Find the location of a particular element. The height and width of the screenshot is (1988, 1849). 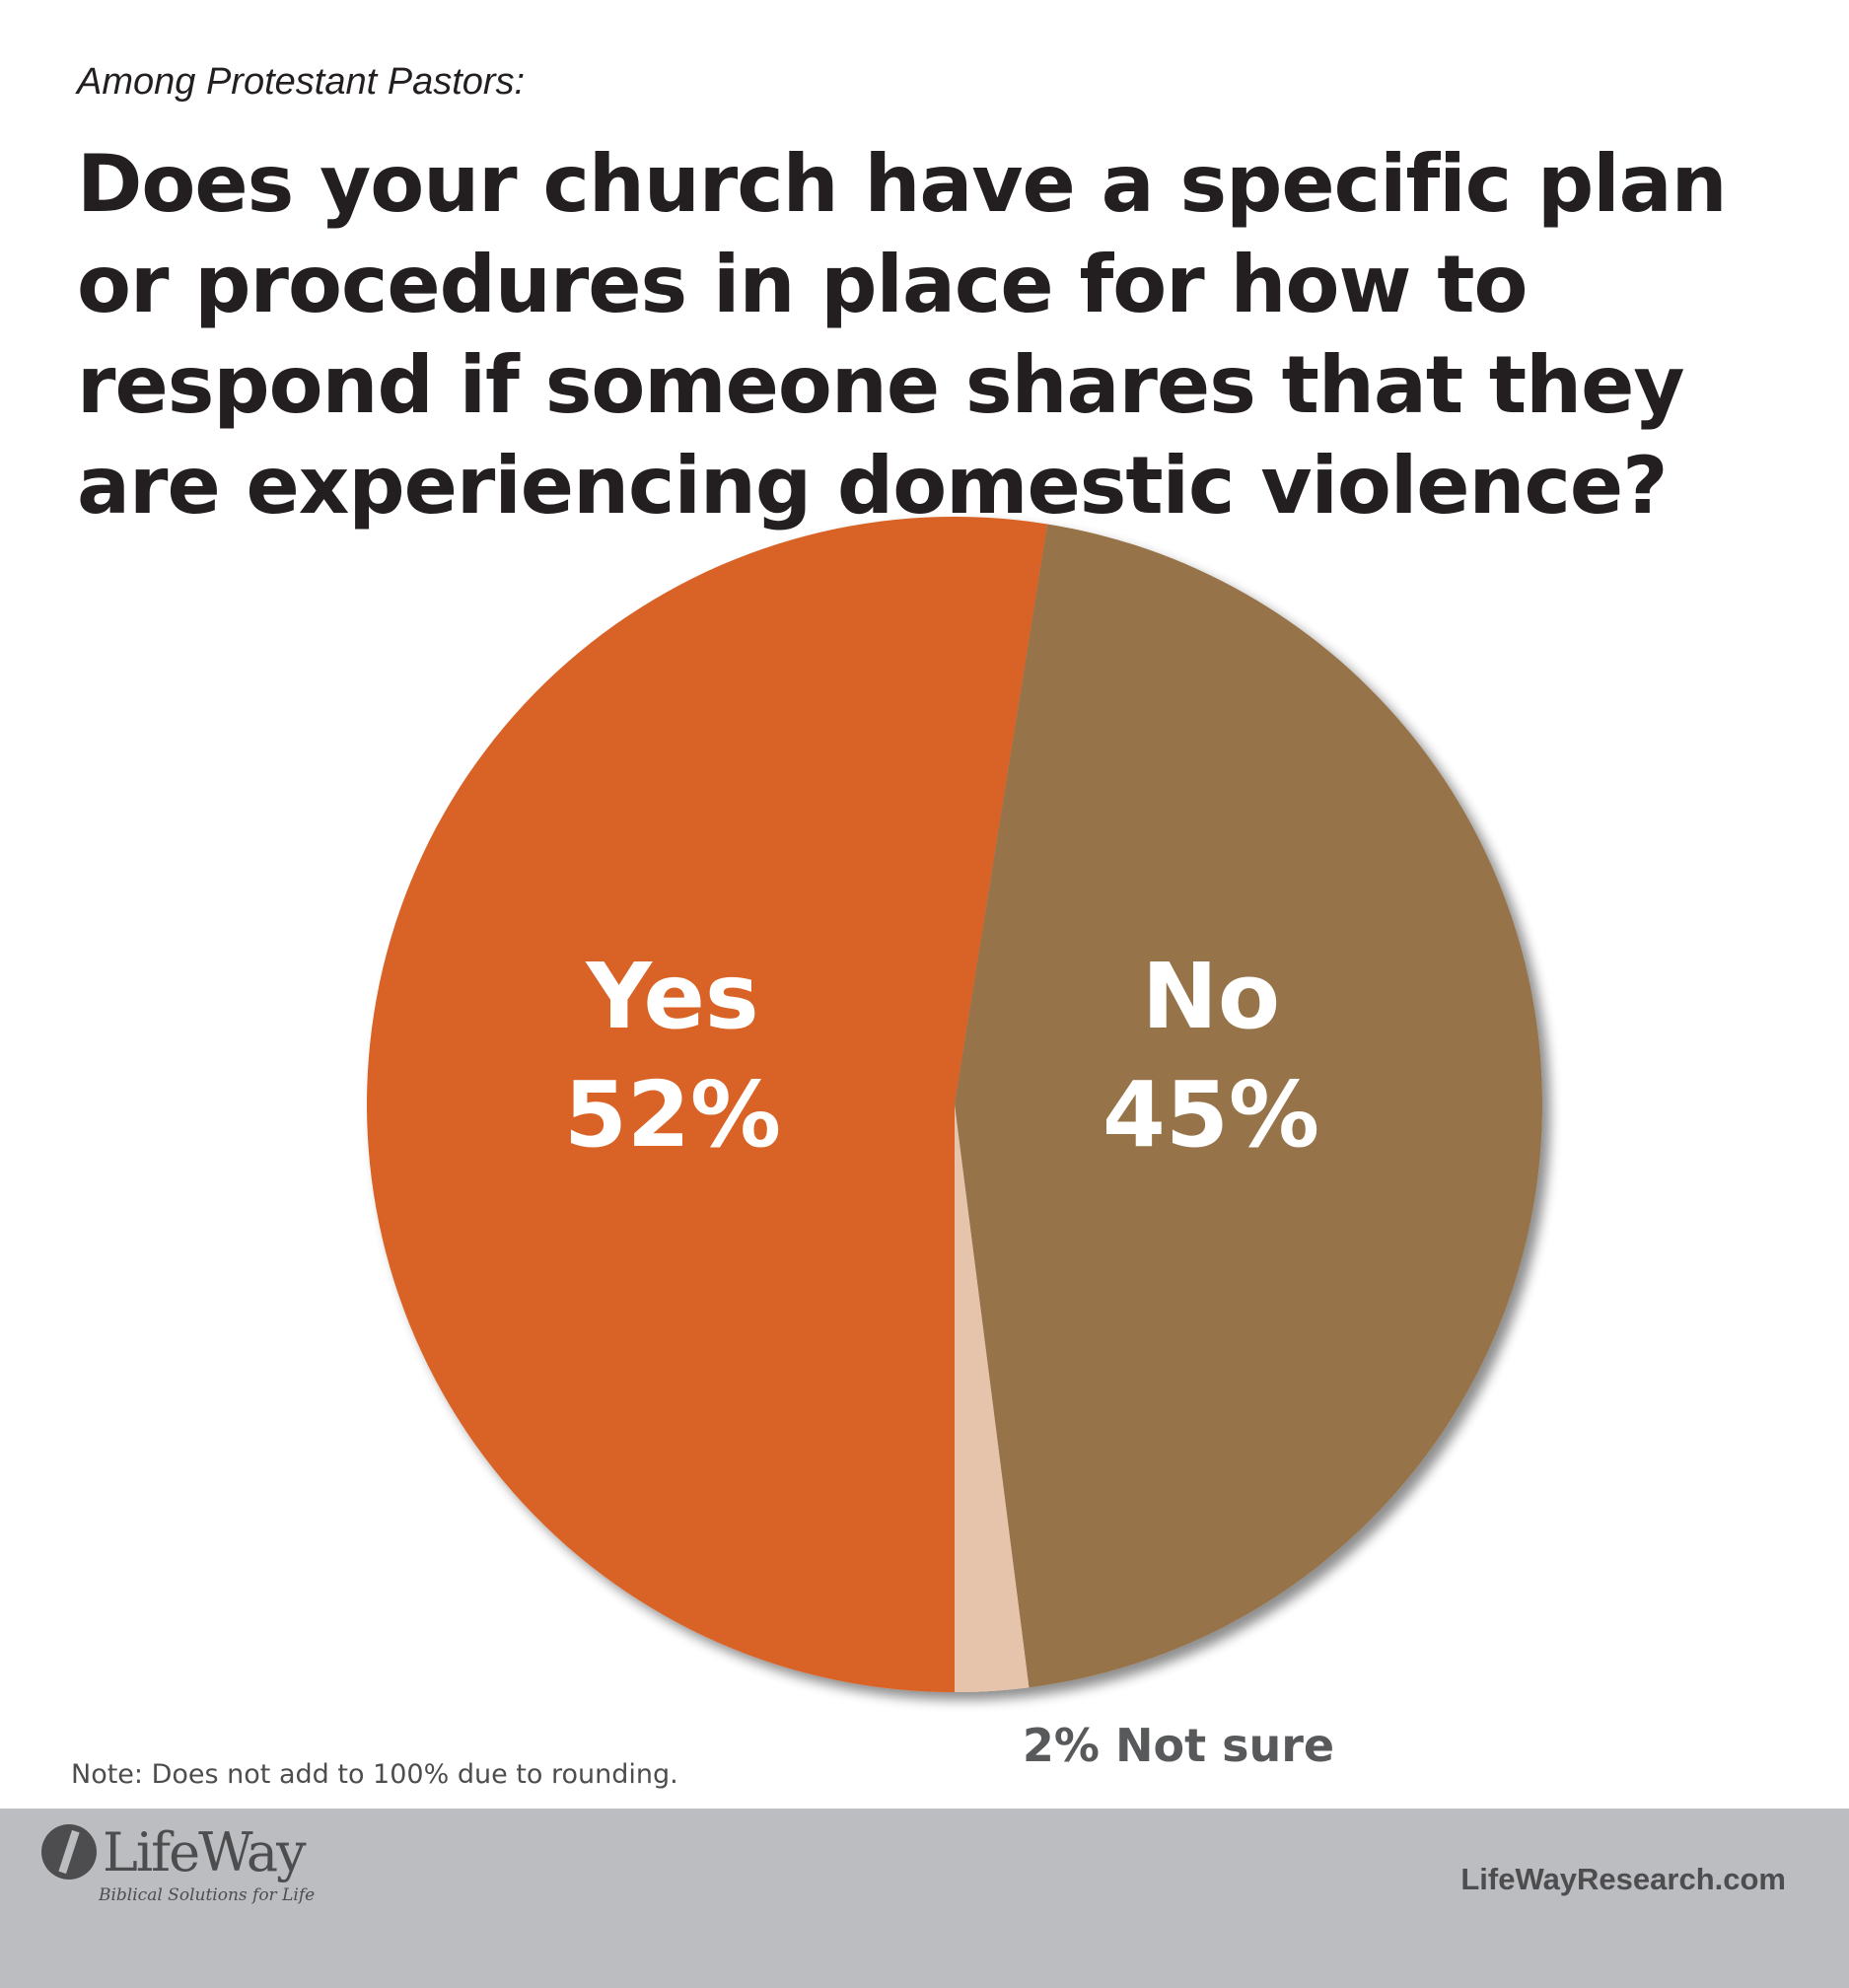

lifeway-logo: LifeWay is located at coordinates (174, 1851).